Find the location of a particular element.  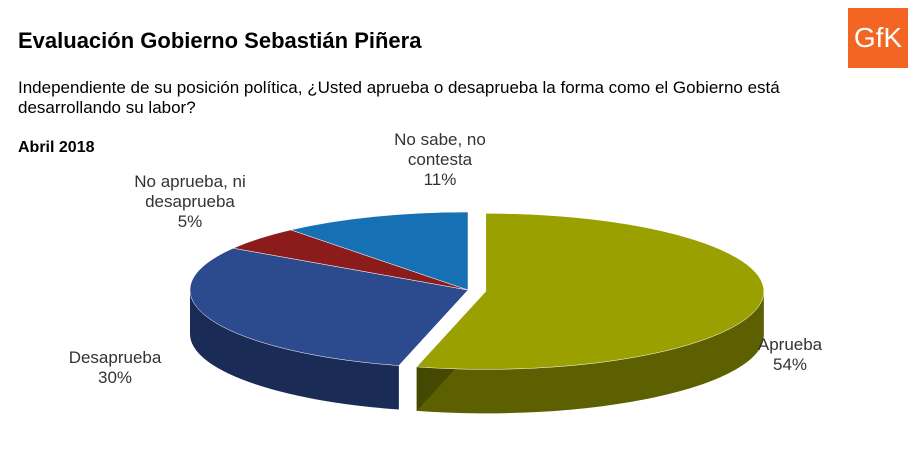

category-label: No aprueba, ni desaprueba is located at coordinates (190, 191).